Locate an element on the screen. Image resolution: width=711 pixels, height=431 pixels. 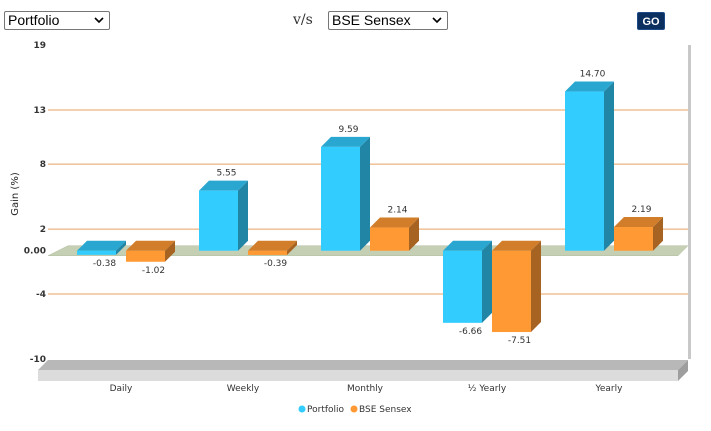
legend-portfolio: Portfolio is located at coordinates (321, 410).